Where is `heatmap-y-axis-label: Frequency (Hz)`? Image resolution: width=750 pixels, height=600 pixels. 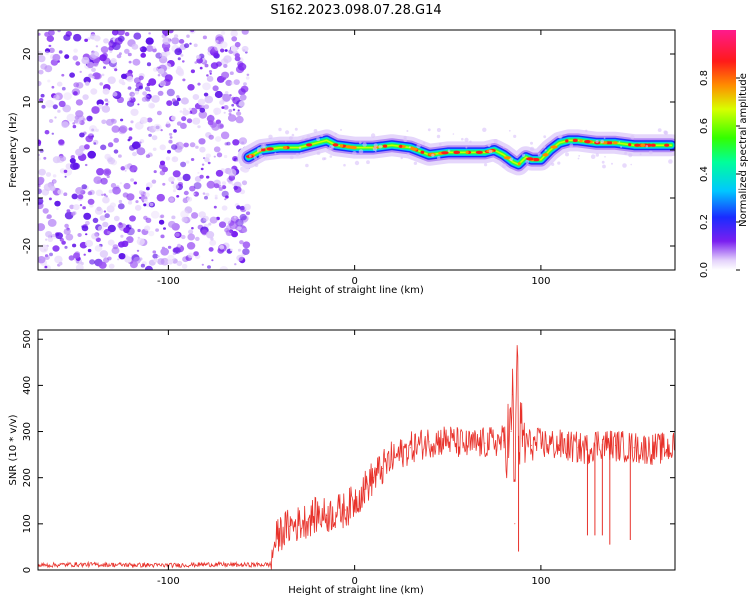
heatmap-y-axis-label: Frequency (Hz) is located at coordinates (13, 150).